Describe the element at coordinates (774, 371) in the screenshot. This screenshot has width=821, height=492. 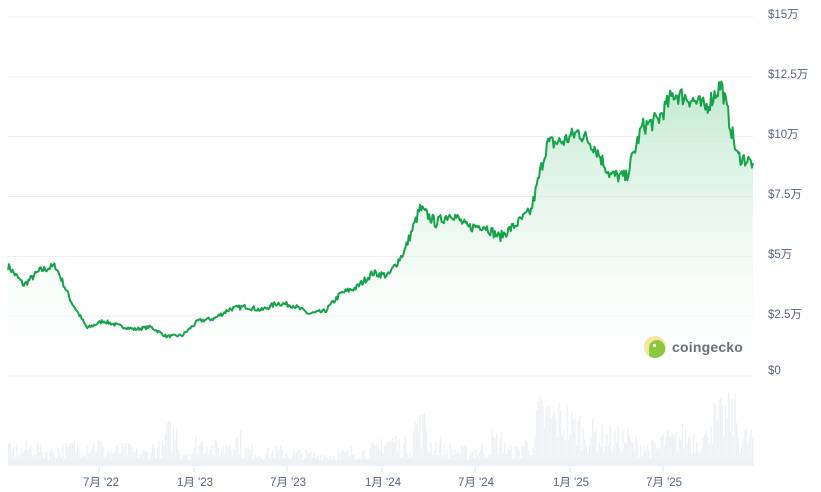
I see `y-tick-label: $0` at that location.